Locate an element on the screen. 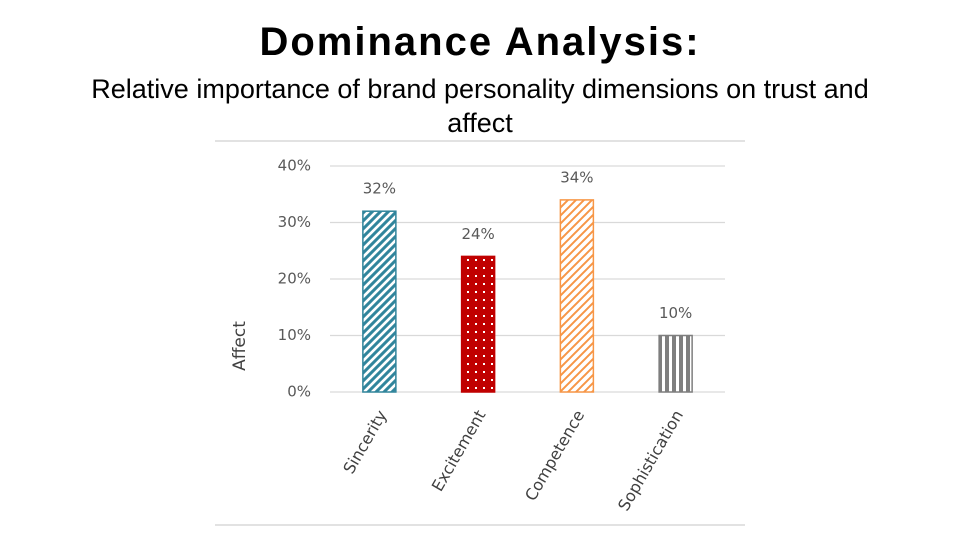 Image resolution: width=960 pixels, height=540 pixels. x-tick-label: Sophistication is located at coordinates (650, 460).